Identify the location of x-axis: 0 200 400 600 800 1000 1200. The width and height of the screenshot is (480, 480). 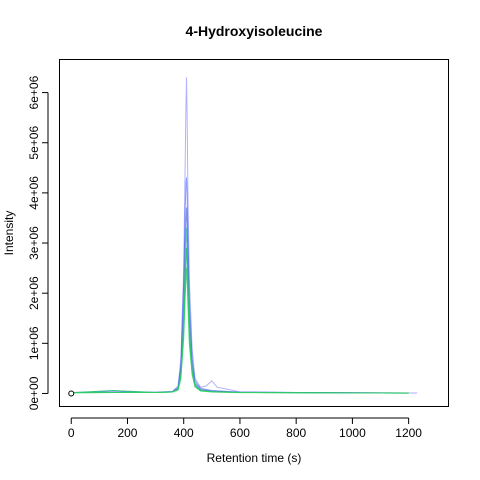
(245, 428).